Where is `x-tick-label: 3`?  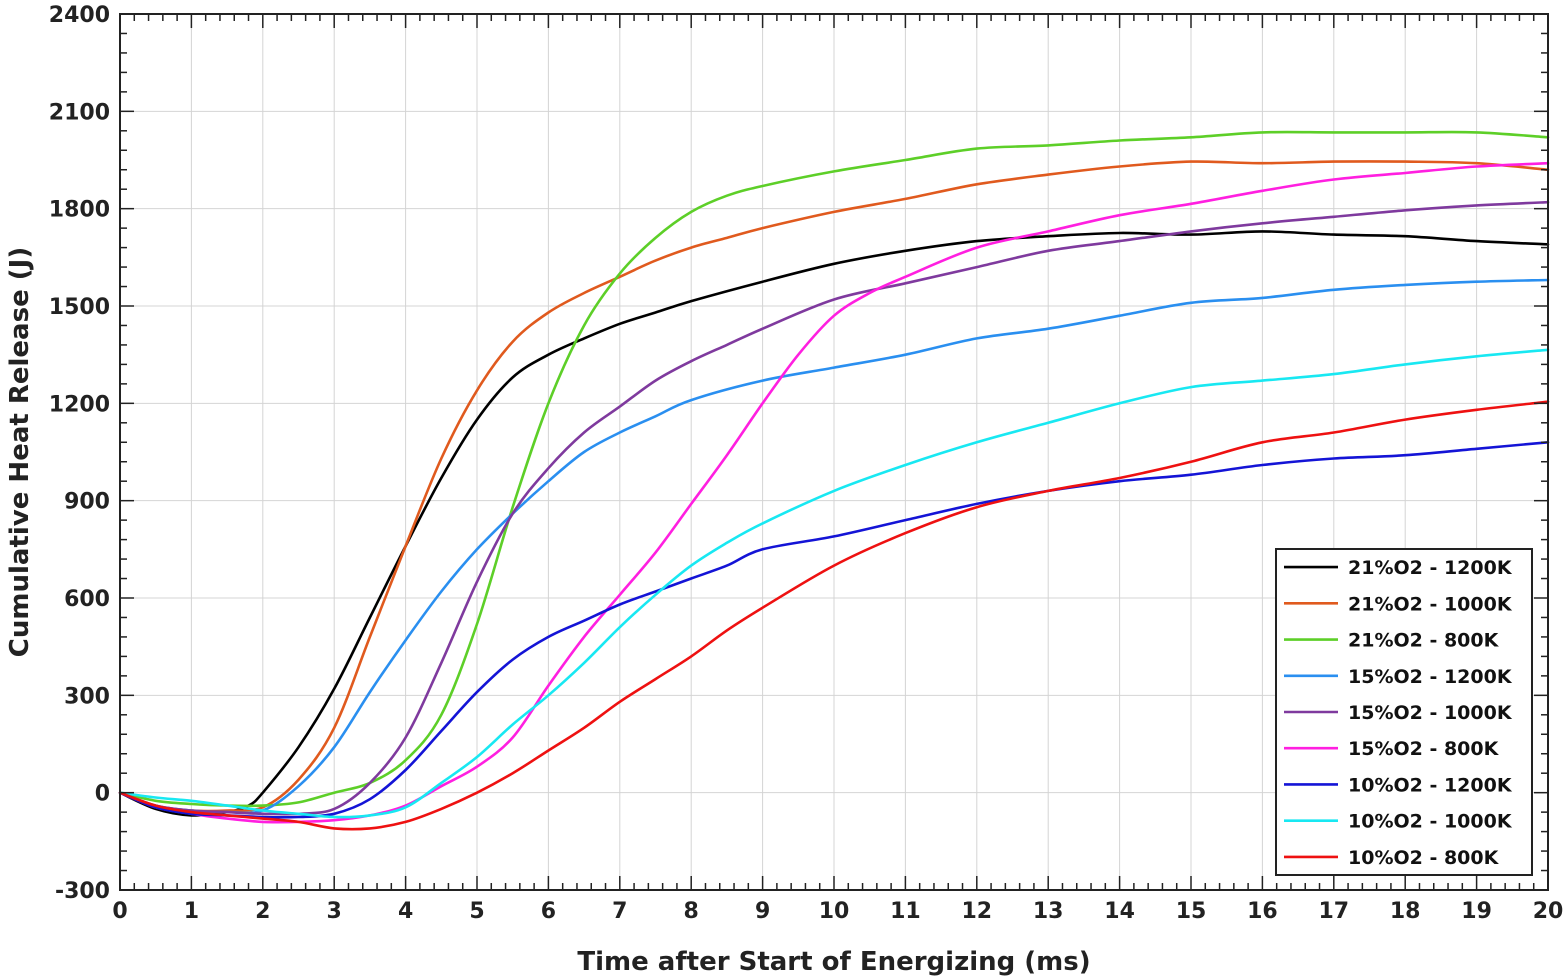
x-tick-label: 3 is located at coordinates (334, 911).